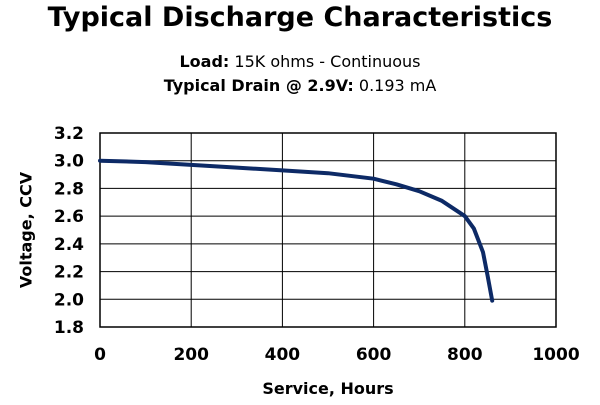 The image size is (600, 405). Describe the element at coordinates (69, 231) in the screenshot. I see `y-tick-labels: 1.8 2.0 2.2 2.4 2.6 2.8 3.0 3.2` at that location.